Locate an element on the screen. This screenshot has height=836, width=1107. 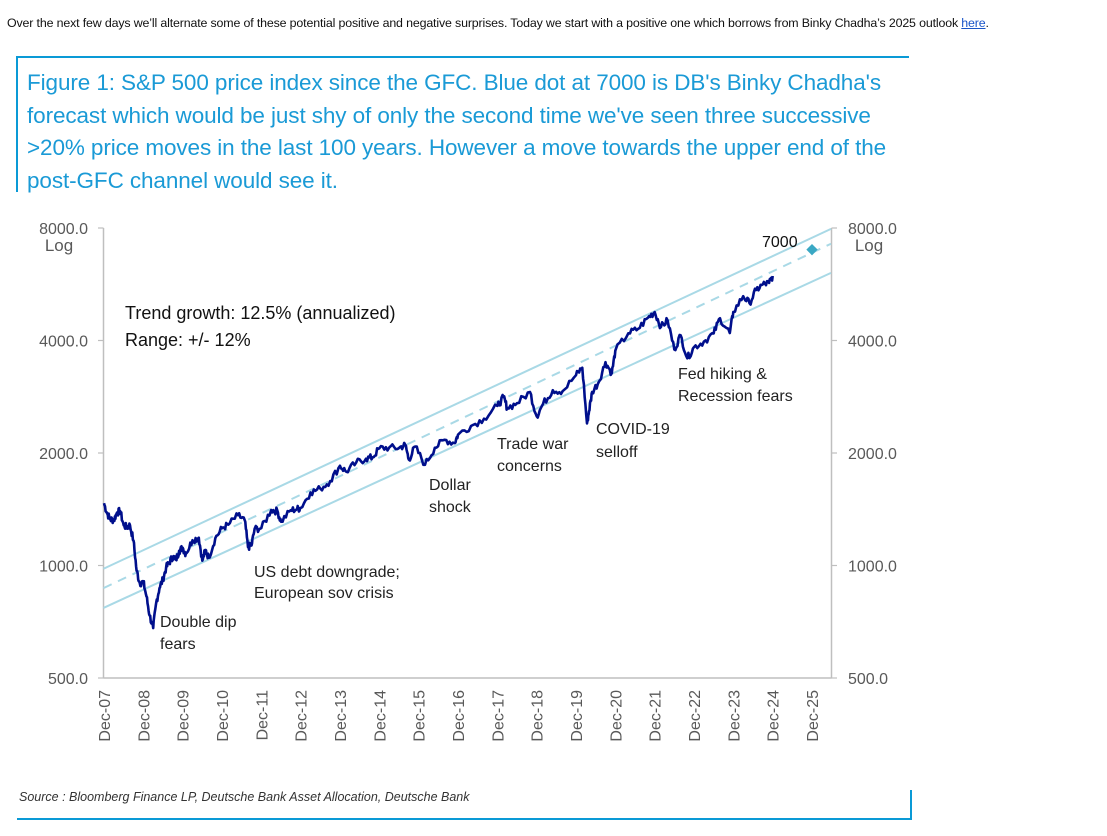
annotation-debt-1: US debt downgrade; is located at coordinates (327, 572).